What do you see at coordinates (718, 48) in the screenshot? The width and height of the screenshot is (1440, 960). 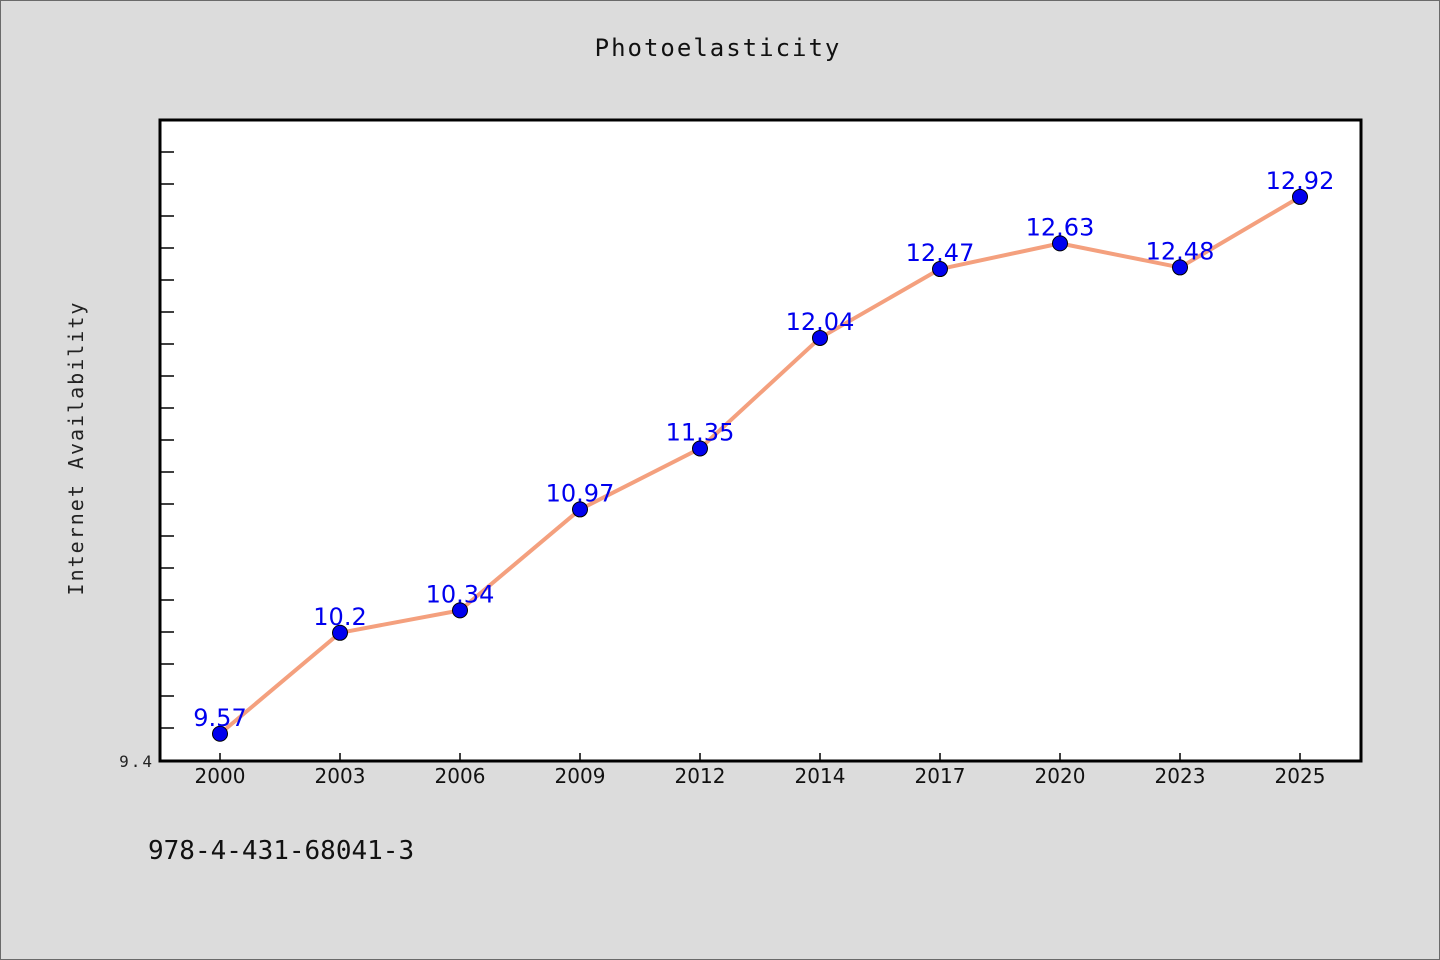 I see `chart-title: Photoelasticity` at bounding box center [718, 48].